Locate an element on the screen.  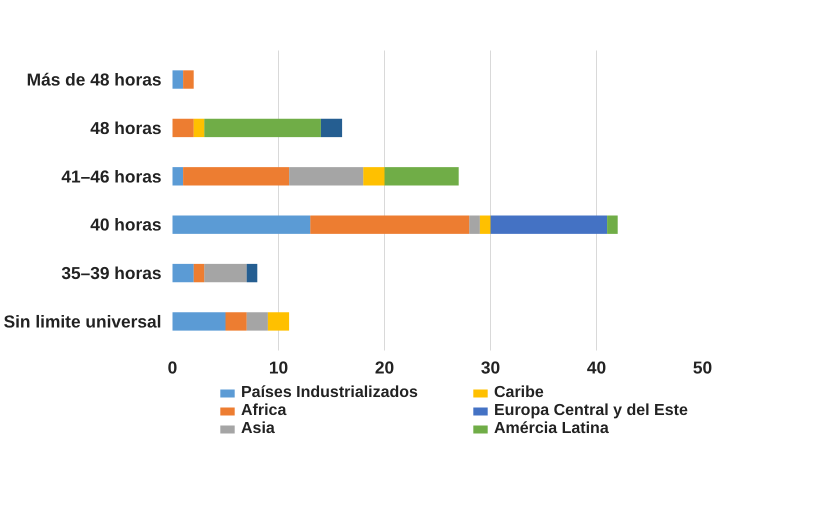
y-tick-label: 35–39 horas is located at coordinates (111, 273).